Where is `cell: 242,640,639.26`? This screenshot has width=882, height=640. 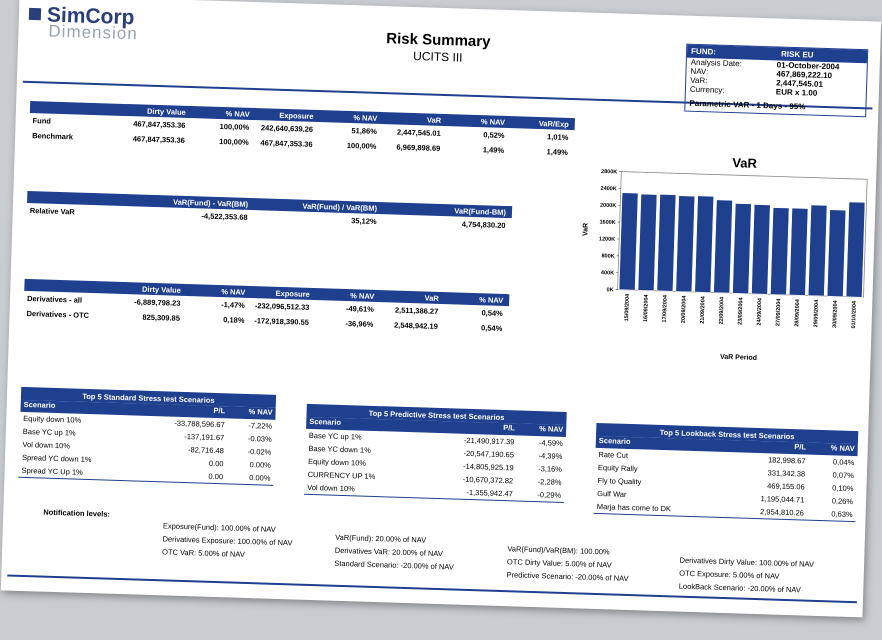
cell: 242,640,639.26 is located at coordinates (287, 128).